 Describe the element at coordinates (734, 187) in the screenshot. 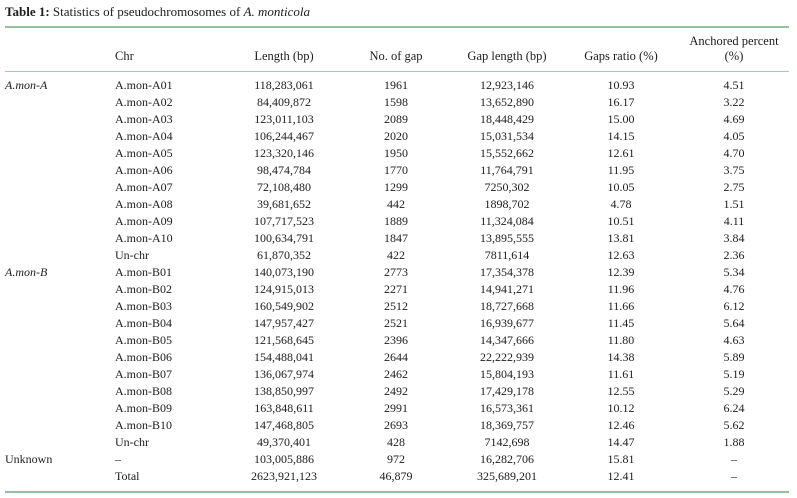

I see `cell-anchored: 2.75` at that location.